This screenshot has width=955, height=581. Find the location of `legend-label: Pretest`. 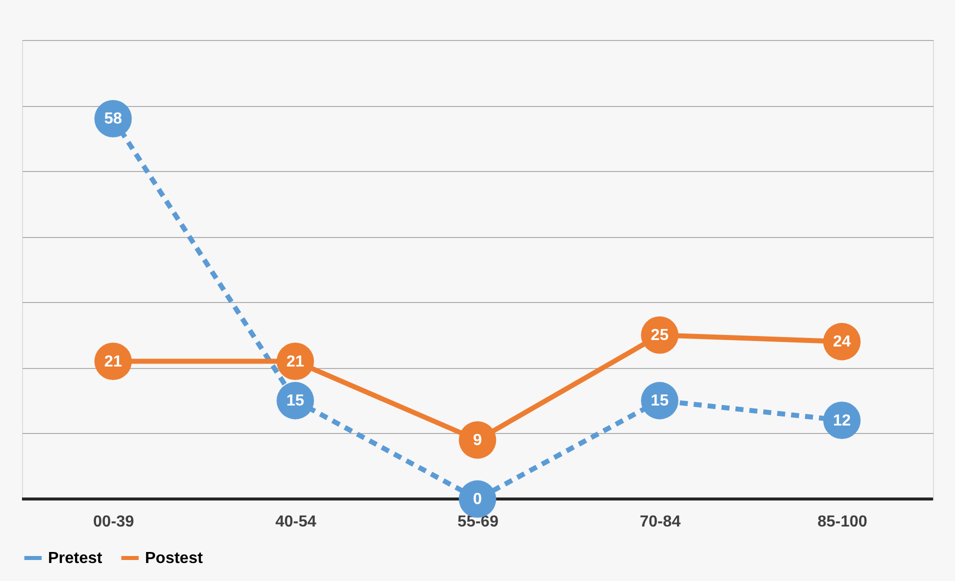

legend-label: Pretest is located at coordinates (75, 558).